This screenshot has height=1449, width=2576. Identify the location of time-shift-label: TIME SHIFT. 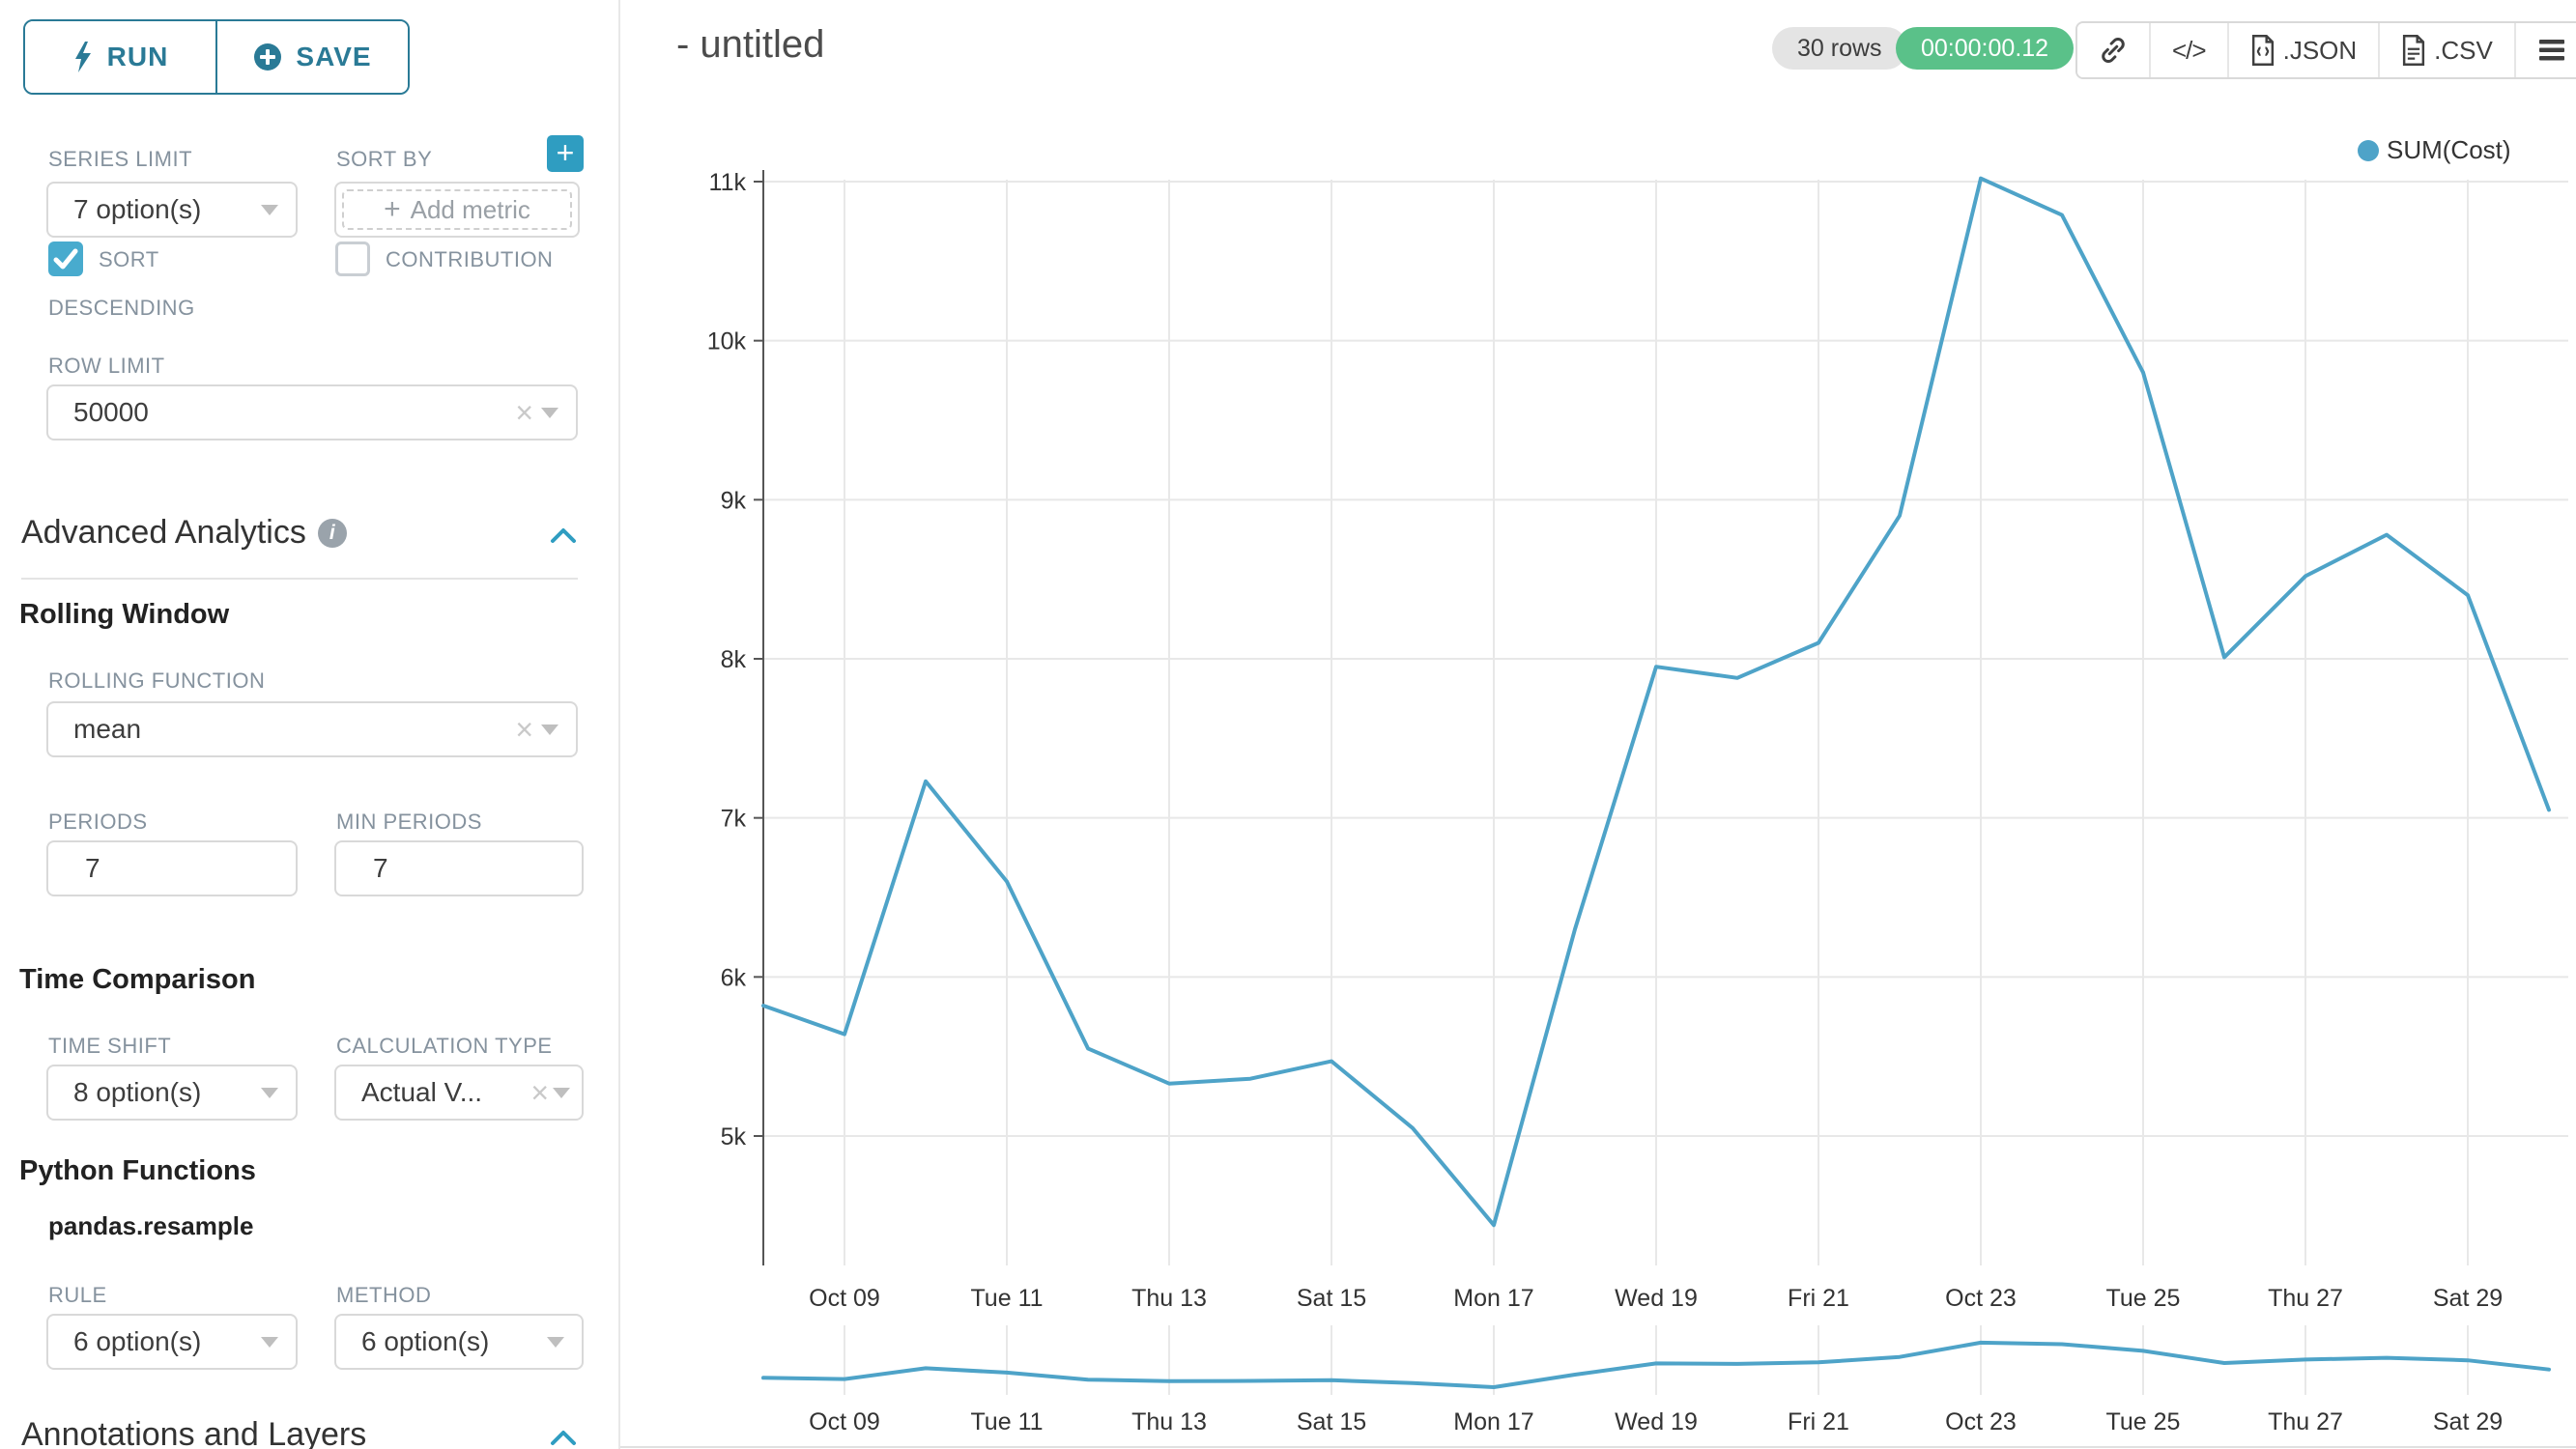
(110, 1046).